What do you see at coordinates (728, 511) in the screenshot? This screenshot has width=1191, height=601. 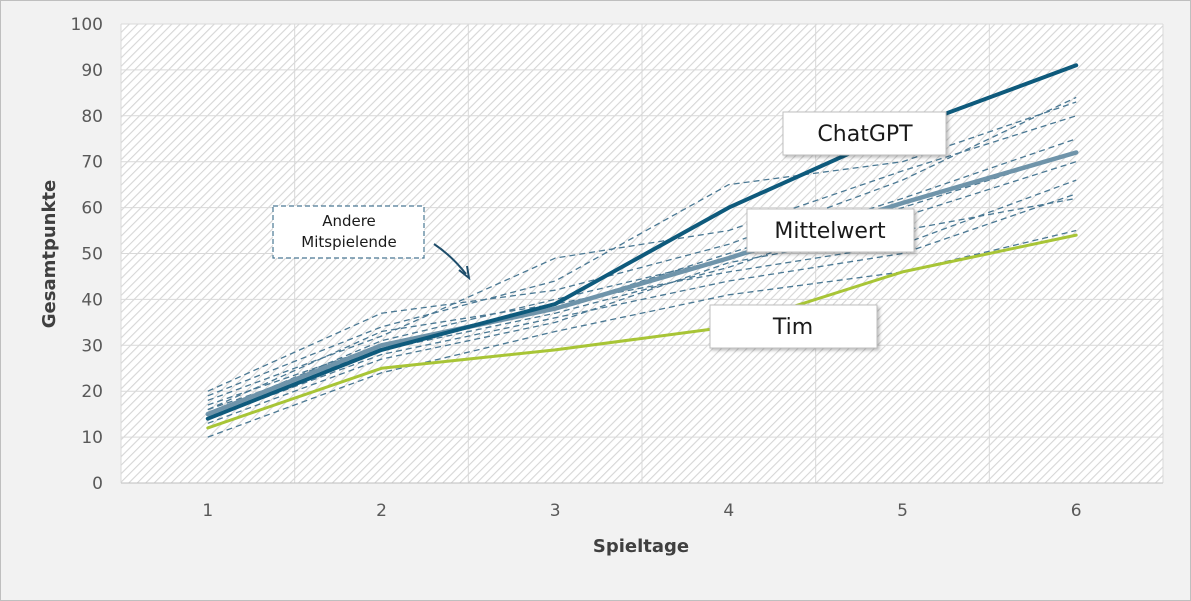 I see `x-tick-label: 4` at bounding box center [728, 511].